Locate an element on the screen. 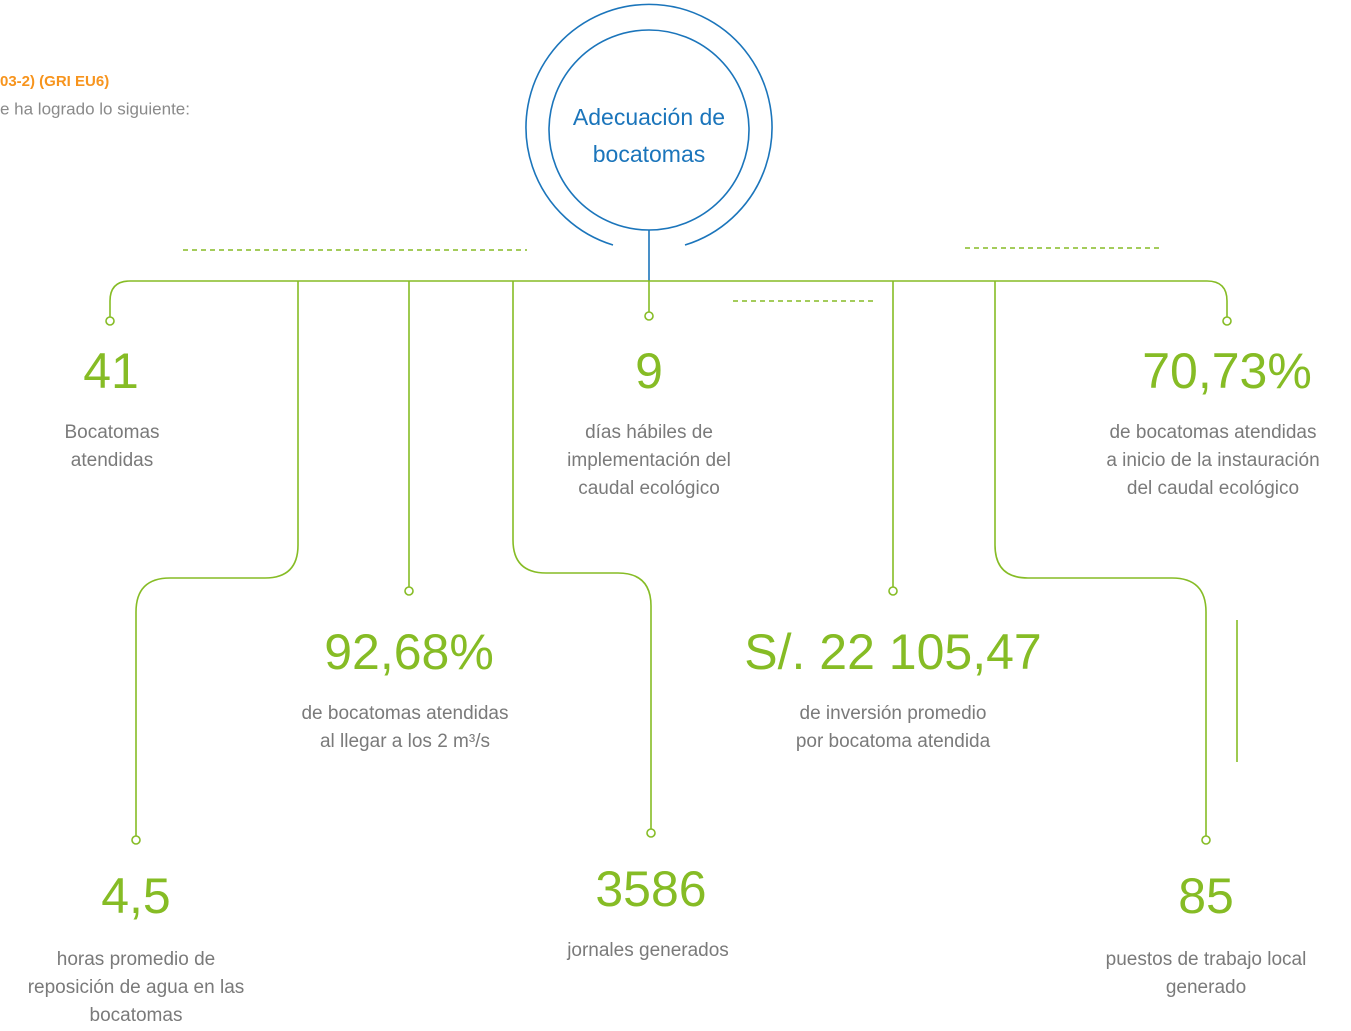  stat-description: puestos de trabajo local is located at coordinates (1206, 959).